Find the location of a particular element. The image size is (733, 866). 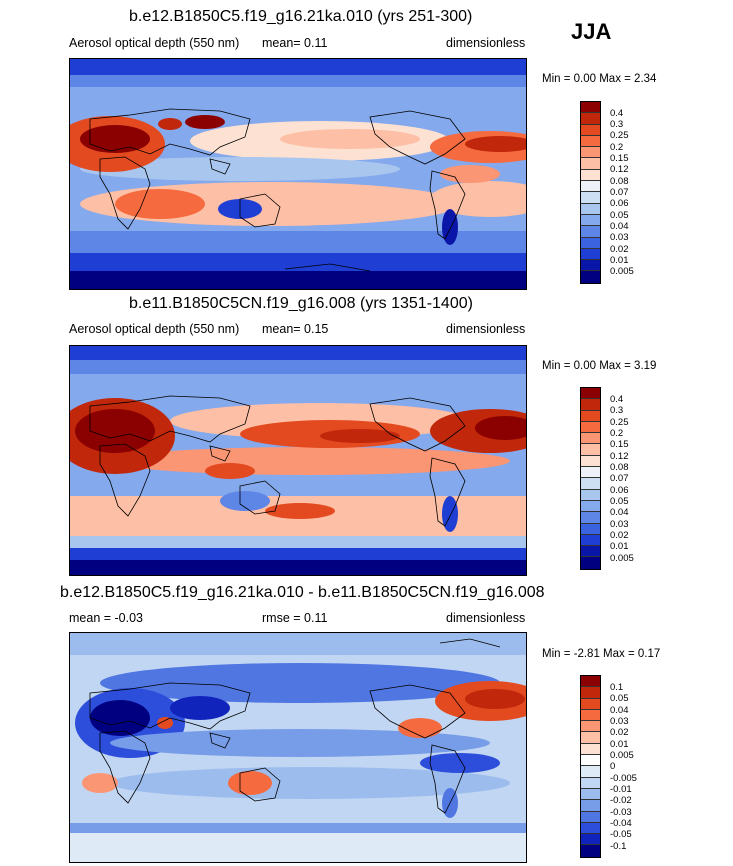

colorbar-label: 0 is located at coordinates (613, 766).